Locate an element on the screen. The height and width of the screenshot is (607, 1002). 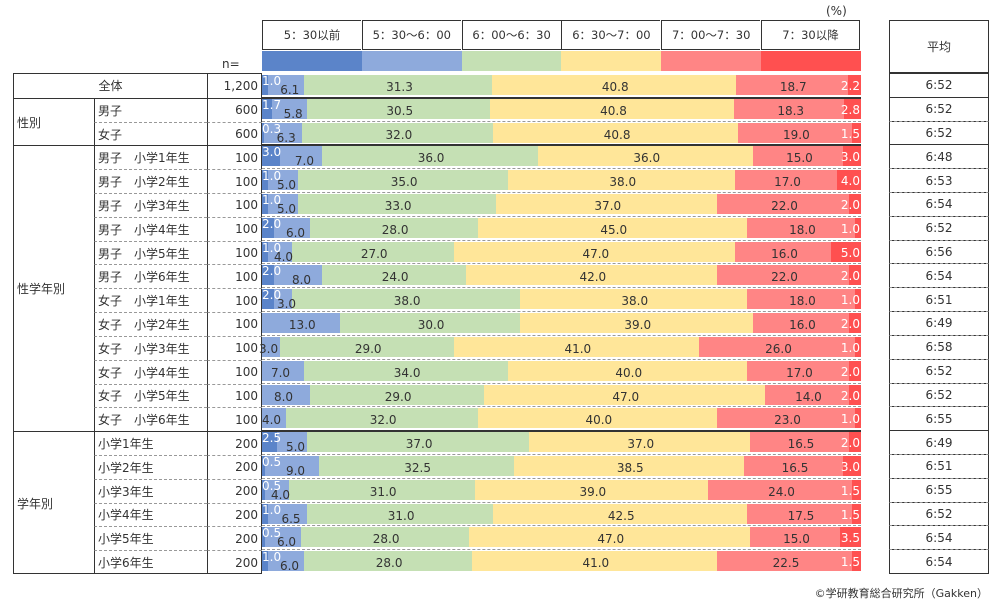
legend-label: 6：00〜6：30 is located at coordinates (511, 35).